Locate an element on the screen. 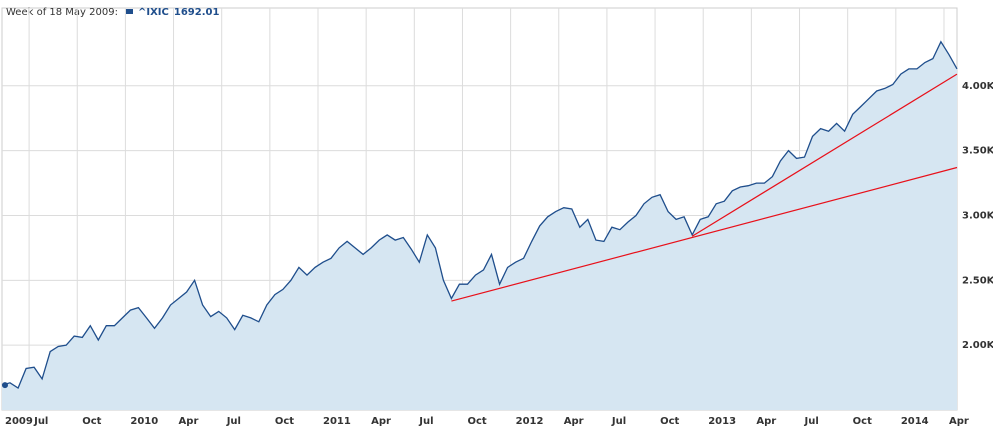 This screenshot has width=993, height=431. legend-value: 1692.01 is located at coordinates (197, 12).